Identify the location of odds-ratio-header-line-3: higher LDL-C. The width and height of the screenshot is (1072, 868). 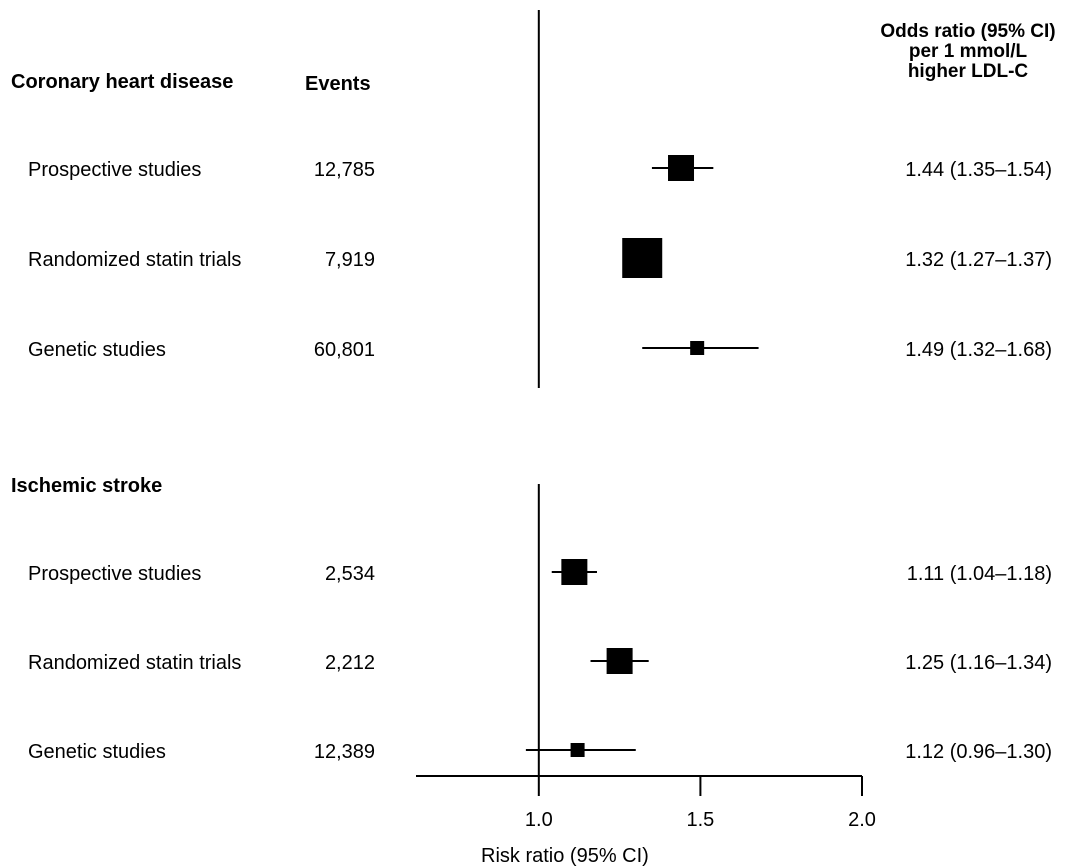
(968, 71).